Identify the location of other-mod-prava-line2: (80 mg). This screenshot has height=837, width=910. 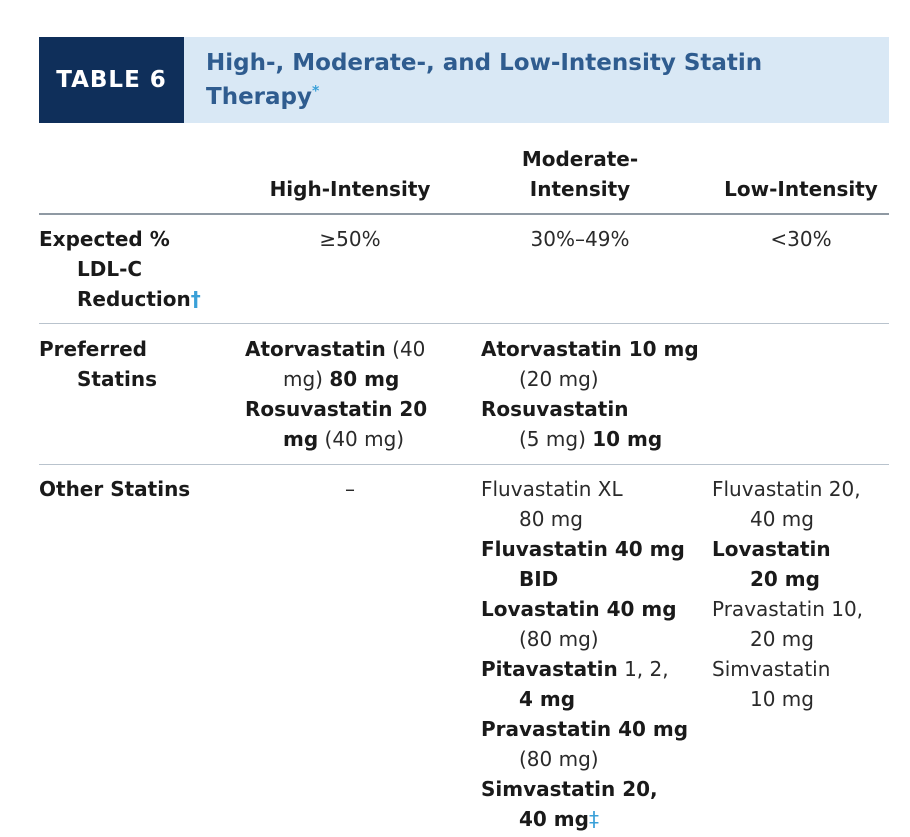
(559, 759).